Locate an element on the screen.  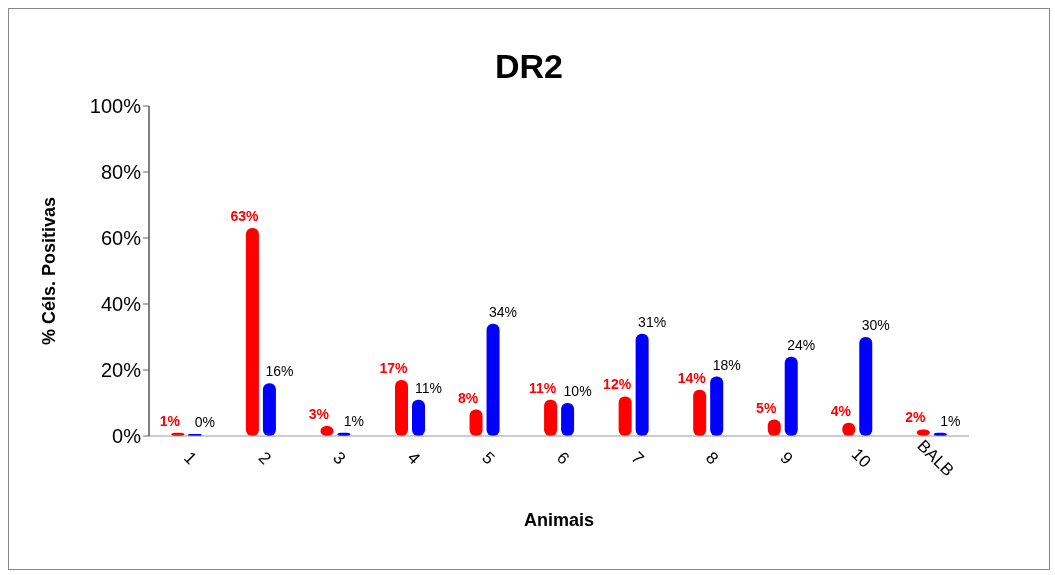
data-label: 8% is located at coordinates (468, 397).